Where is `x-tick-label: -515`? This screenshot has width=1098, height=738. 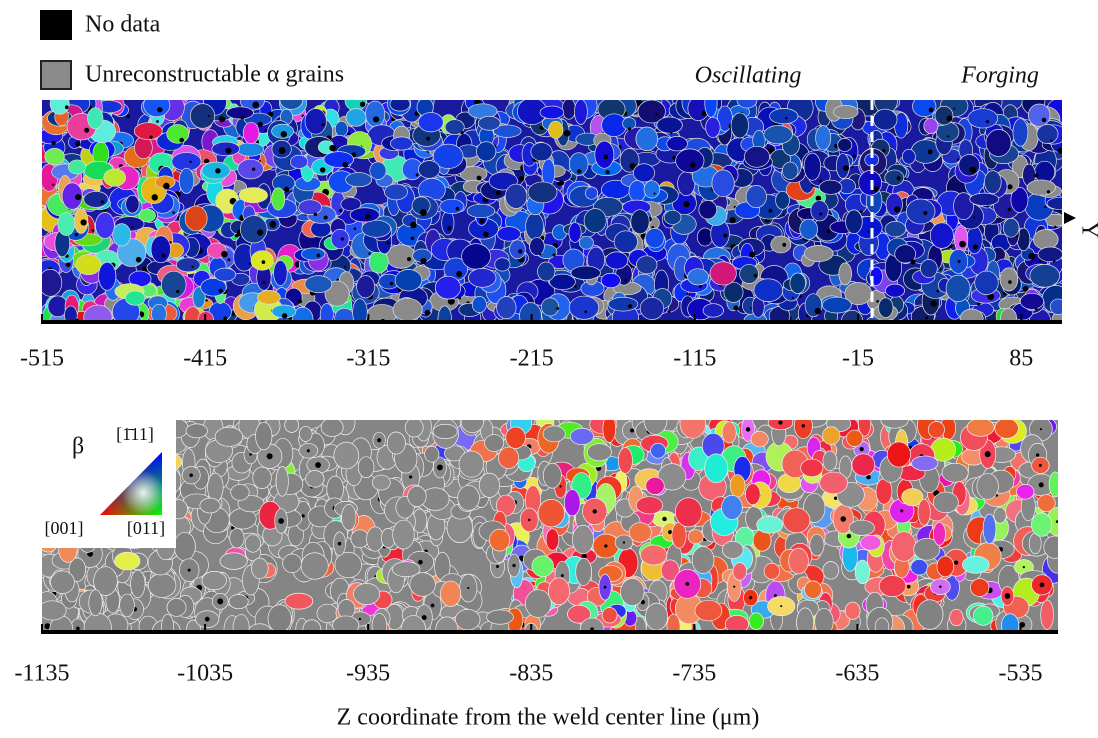
x-tick-label: -515 is located at coordinates (42, 359).